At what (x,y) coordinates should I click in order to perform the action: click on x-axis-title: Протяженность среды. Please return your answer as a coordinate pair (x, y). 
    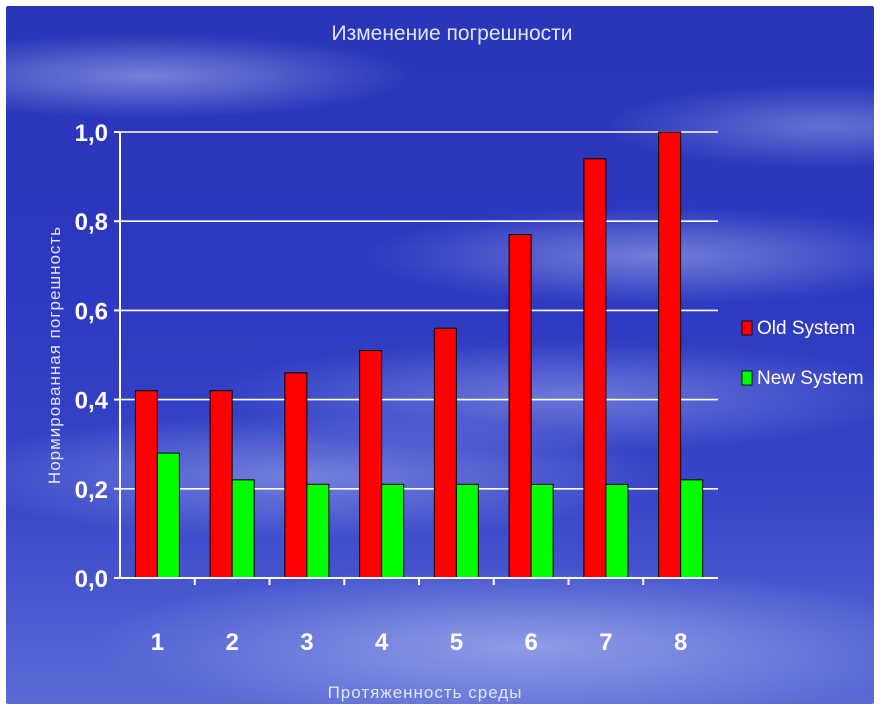
    Looking at the image, I should click on (425, 692).